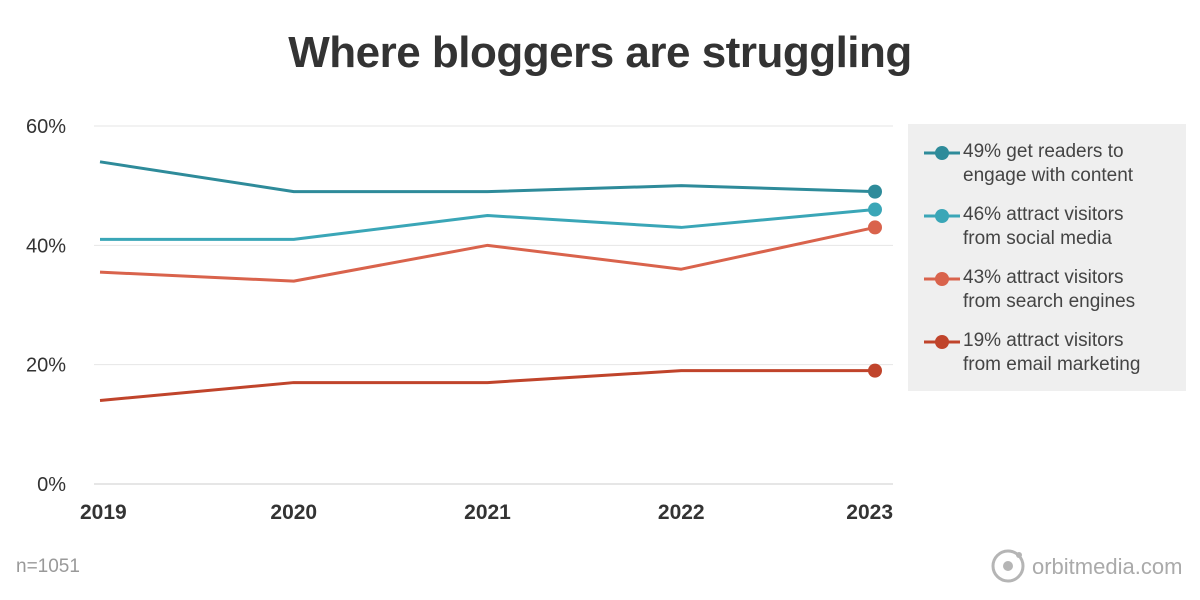  Describe the element at coordinates (46, 127) in the screenshot. I see `y-tick-label-3: 60%` at that location.